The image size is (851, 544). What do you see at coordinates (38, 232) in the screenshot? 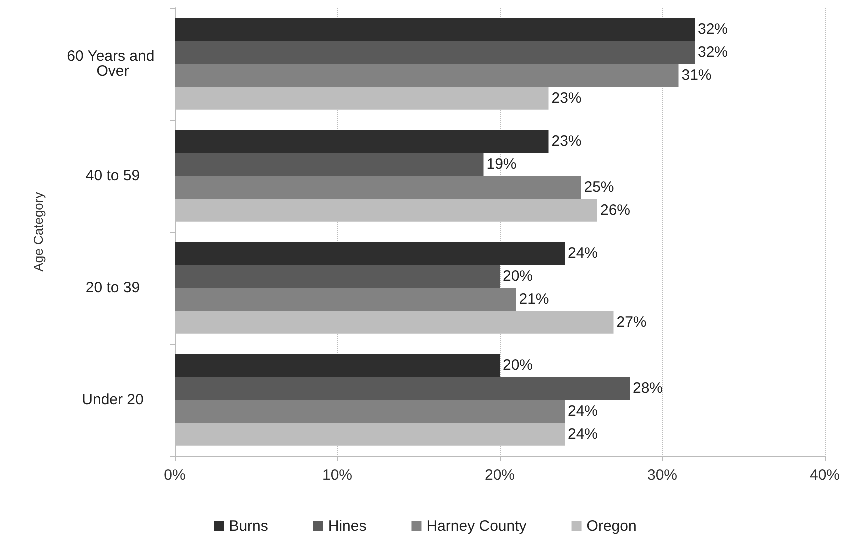
I see `y-axis-title: Age Category` at bounding box center [38, 232].